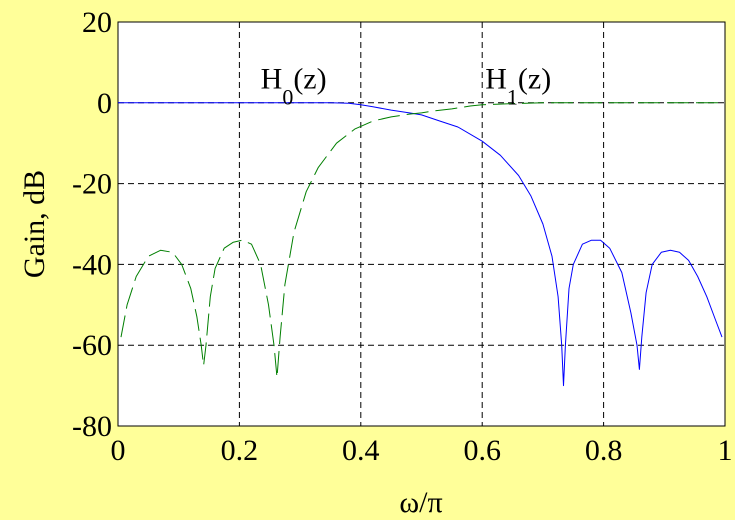 The width and height of the screenshot is (735, 520). Describe the element at coordinates (361, 450) in the screenshot. I see `x-tick-label: 0.4` at that location.